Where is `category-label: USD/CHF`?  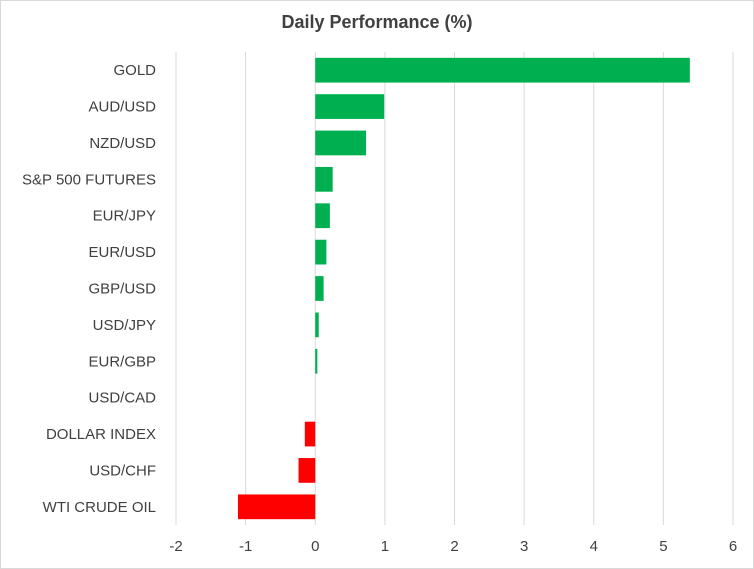 category-label: USD/CHF is located at coordinates (122, 470).